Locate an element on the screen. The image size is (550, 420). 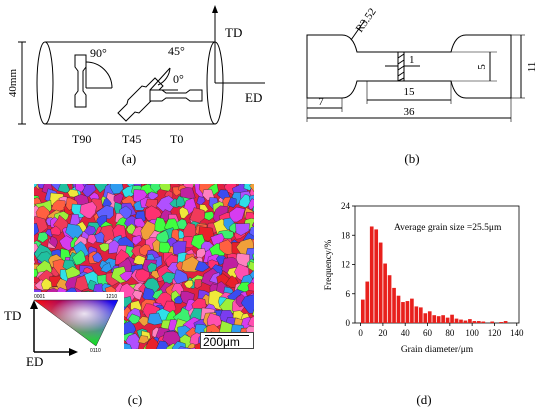
sample-t0 is located at coordinates (176, 95).